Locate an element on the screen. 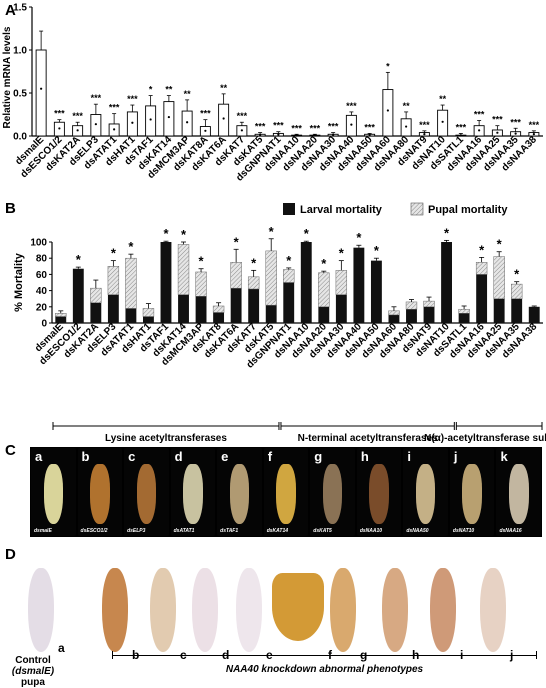  data-dot-dskat14 is located at coordinates (168, 117).